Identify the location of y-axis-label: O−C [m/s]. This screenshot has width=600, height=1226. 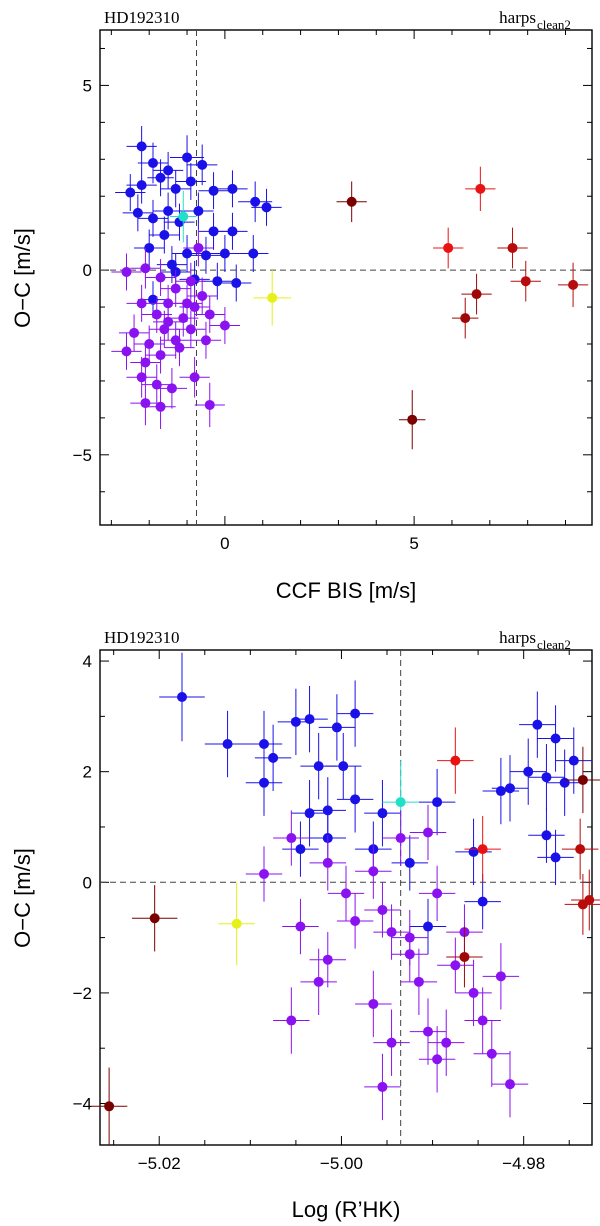
(22, 898).